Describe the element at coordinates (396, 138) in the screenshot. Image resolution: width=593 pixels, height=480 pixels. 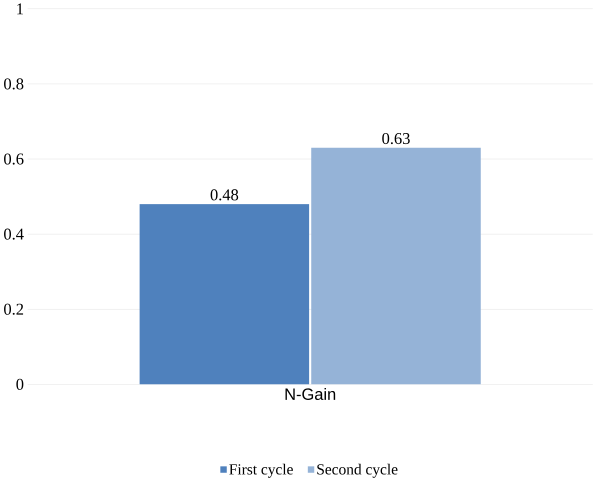
I see `data-label: 0.63` at that location.